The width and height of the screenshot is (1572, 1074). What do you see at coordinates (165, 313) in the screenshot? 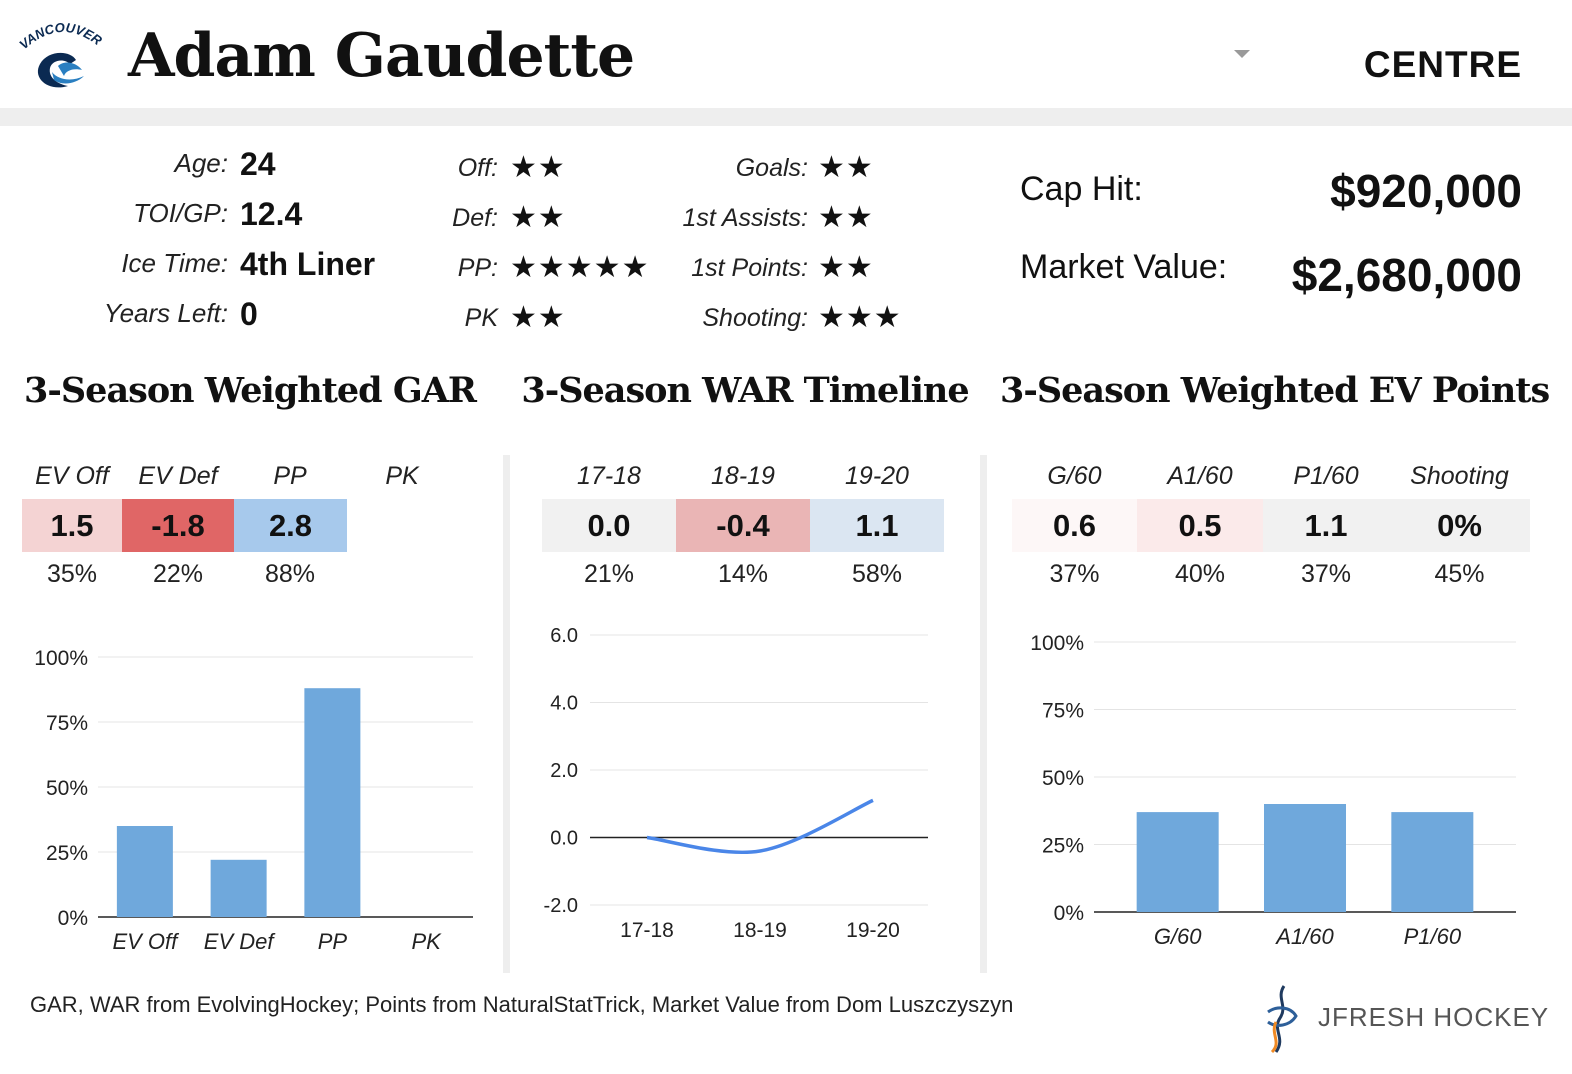
I see `years-left-label: Years Left:` at bounding box center [165, 313].